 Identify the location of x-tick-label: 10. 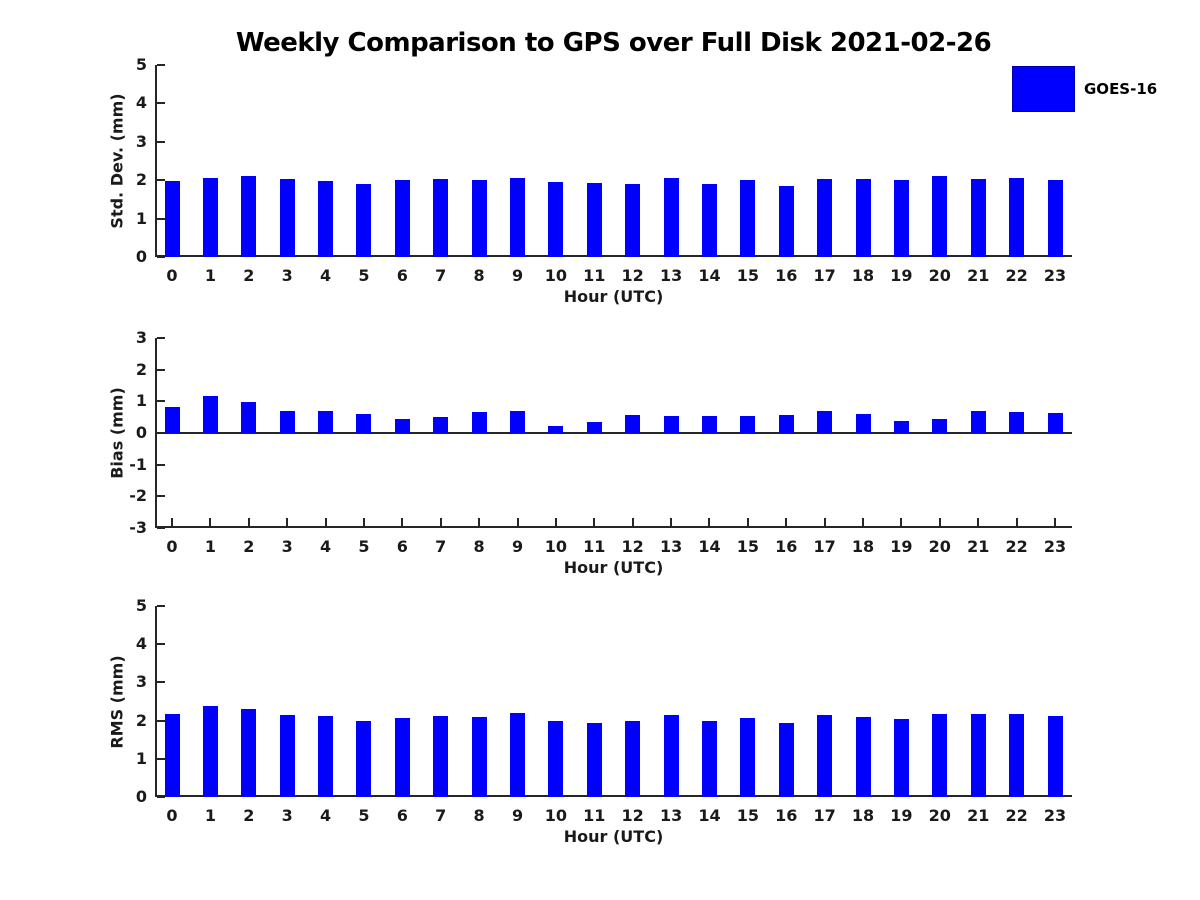
(556, 275).